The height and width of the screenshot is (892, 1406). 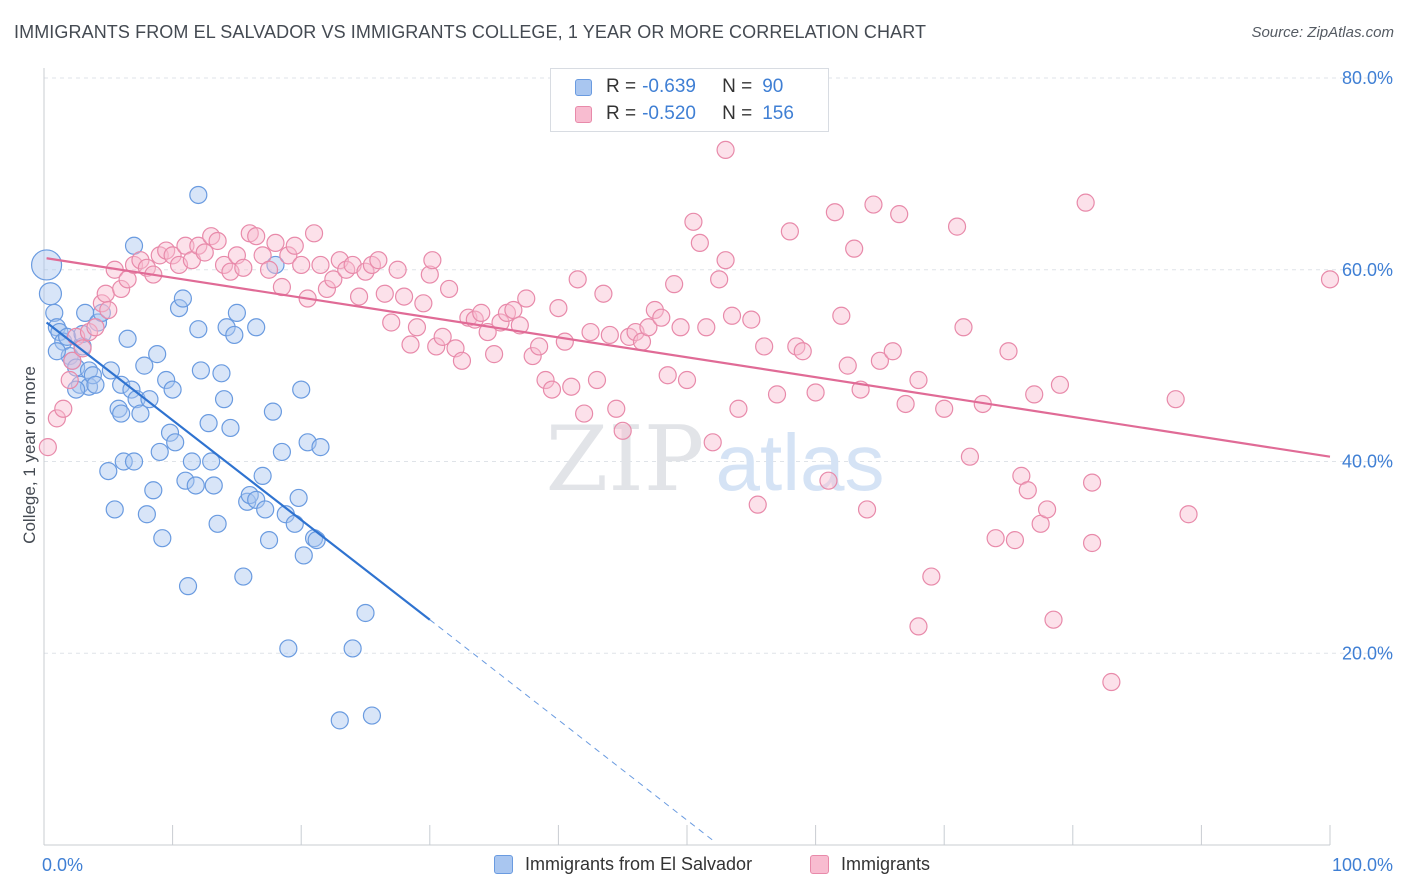 What do you see at coordinates (773, 86) in the screenshot?
I see `legend-n-value: 90` at bounding box center [773, 86].